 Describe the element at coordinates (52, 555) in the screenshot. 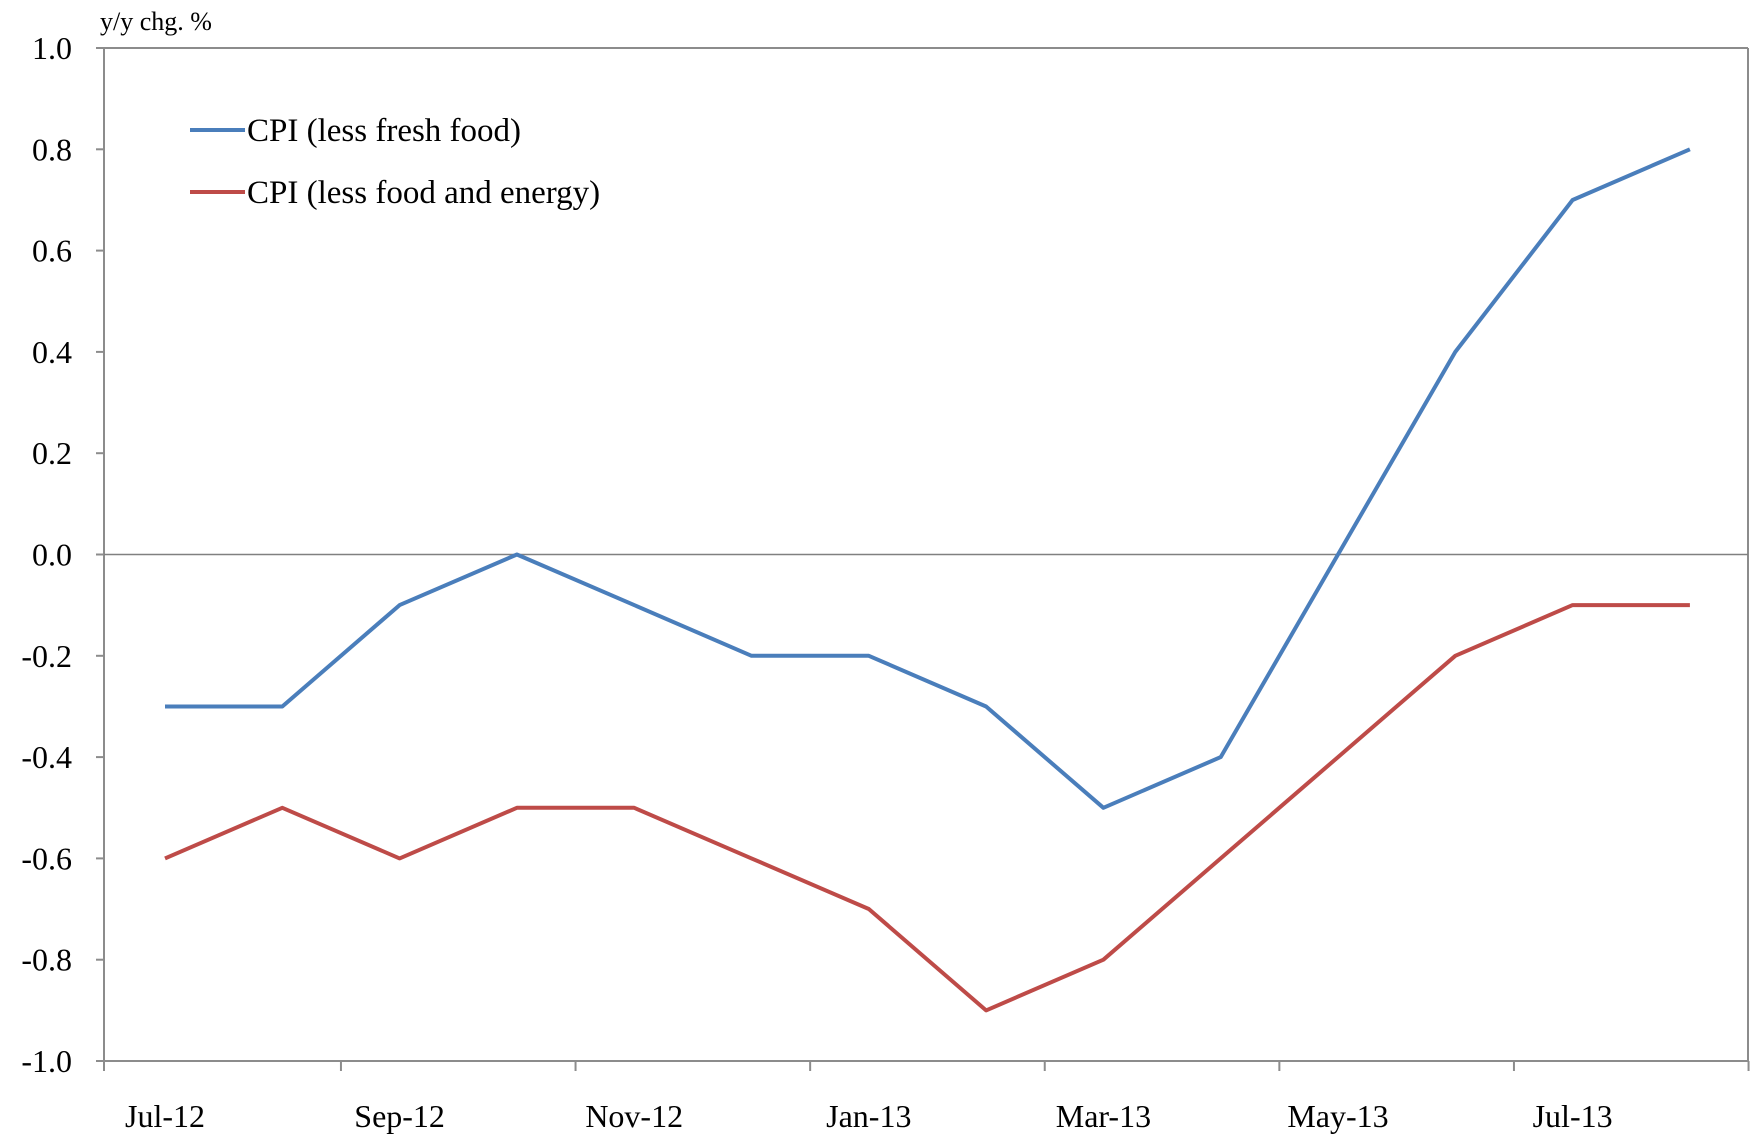

I see `y-tick-label: 0.0` at that location.